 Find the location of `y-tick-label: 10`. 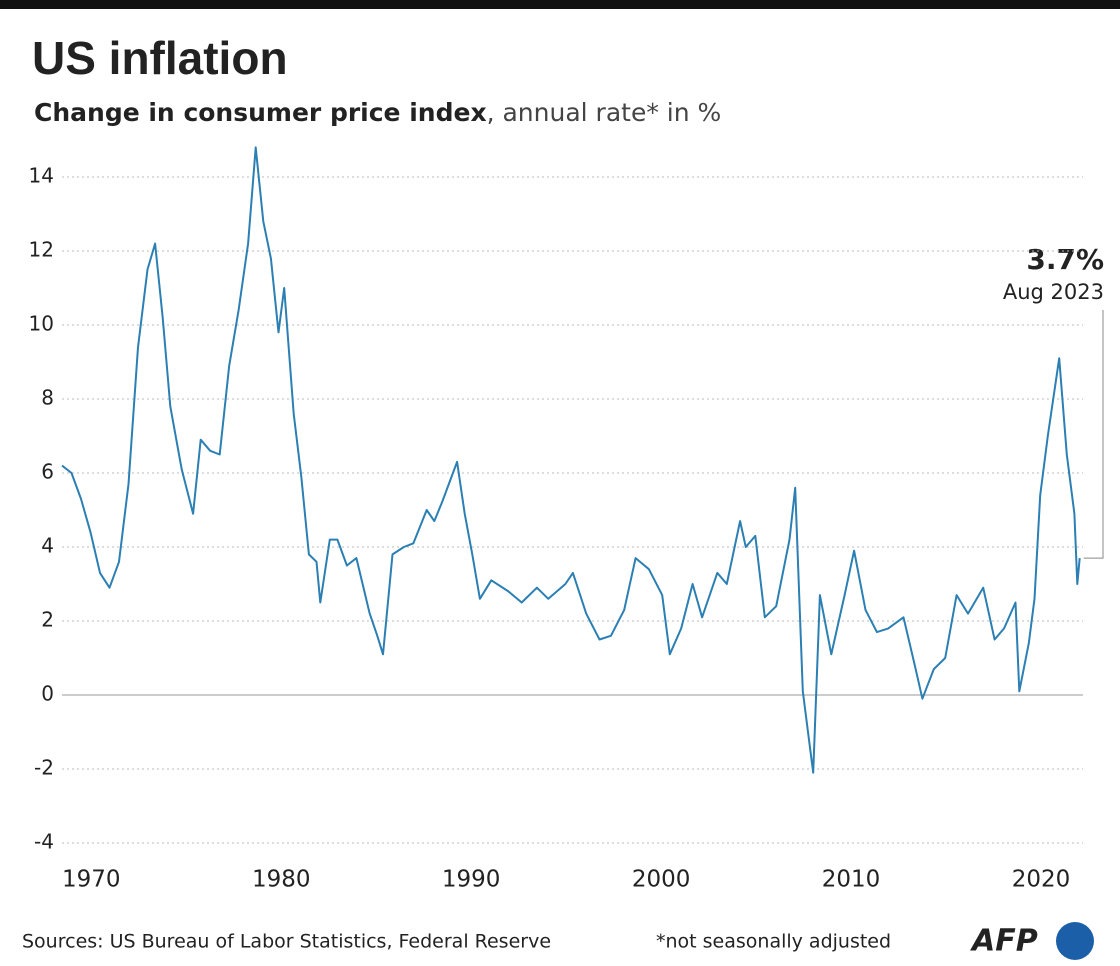

y-tick-label: 10 is located at coordinates (41, 324).